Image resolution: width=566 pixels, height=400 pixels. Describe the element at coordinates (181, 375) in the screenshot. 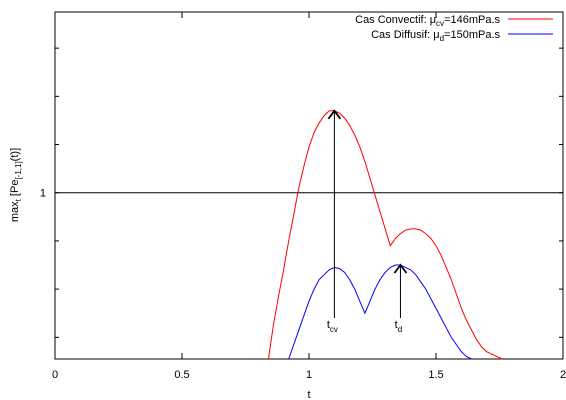

I see `x-tick-label: 0.5` at that location.